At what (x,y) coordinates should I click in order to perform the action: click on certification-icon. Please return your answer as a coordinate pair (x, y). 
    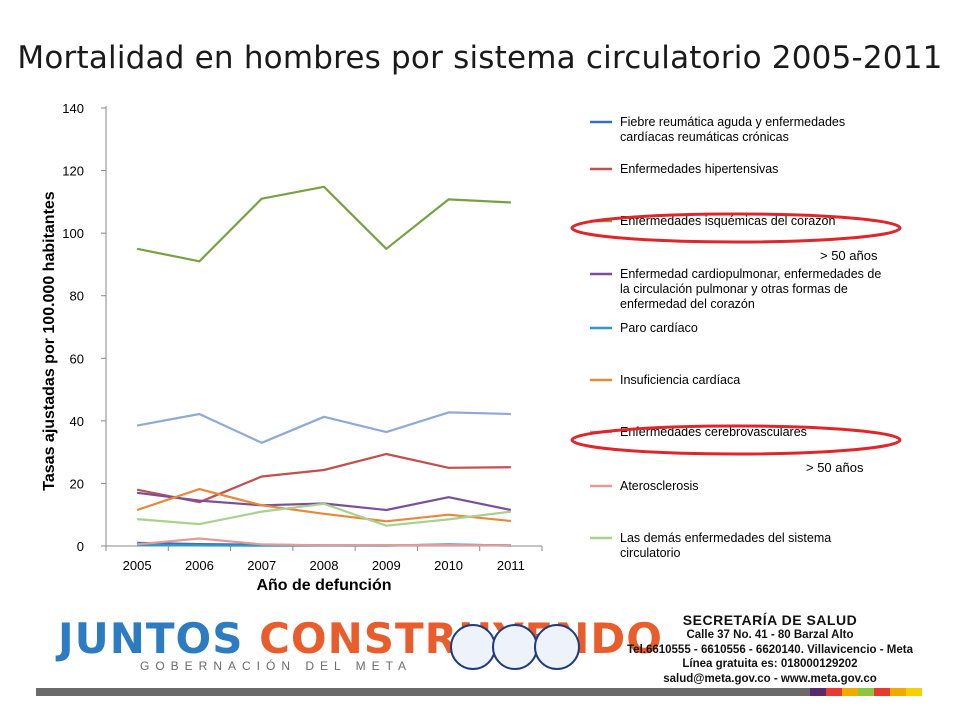
    Looking at the image, I should click on (515, 647).